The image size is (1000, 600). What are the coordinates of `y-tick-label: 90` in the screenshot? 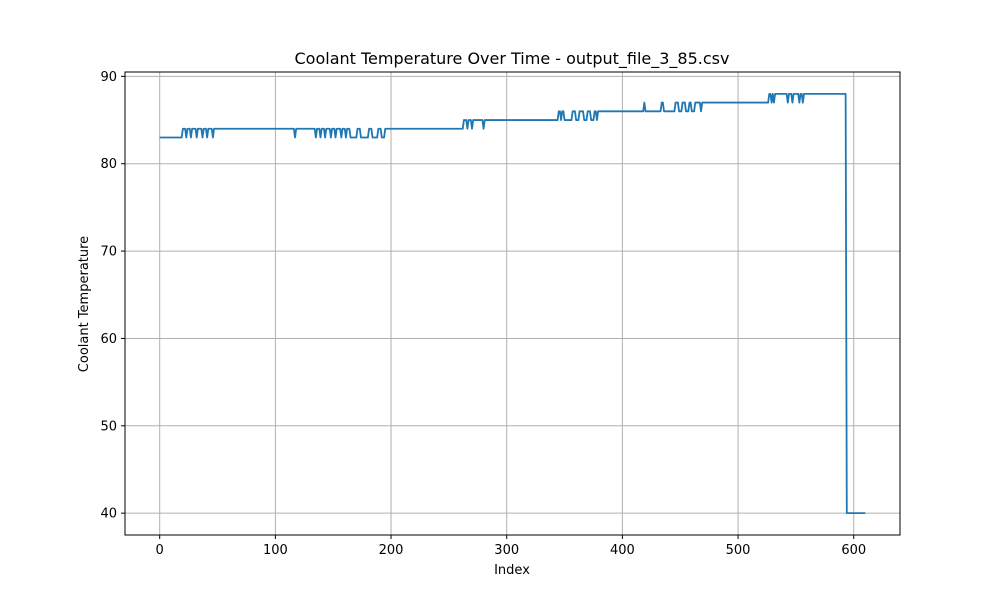 It's located at (108, 77).